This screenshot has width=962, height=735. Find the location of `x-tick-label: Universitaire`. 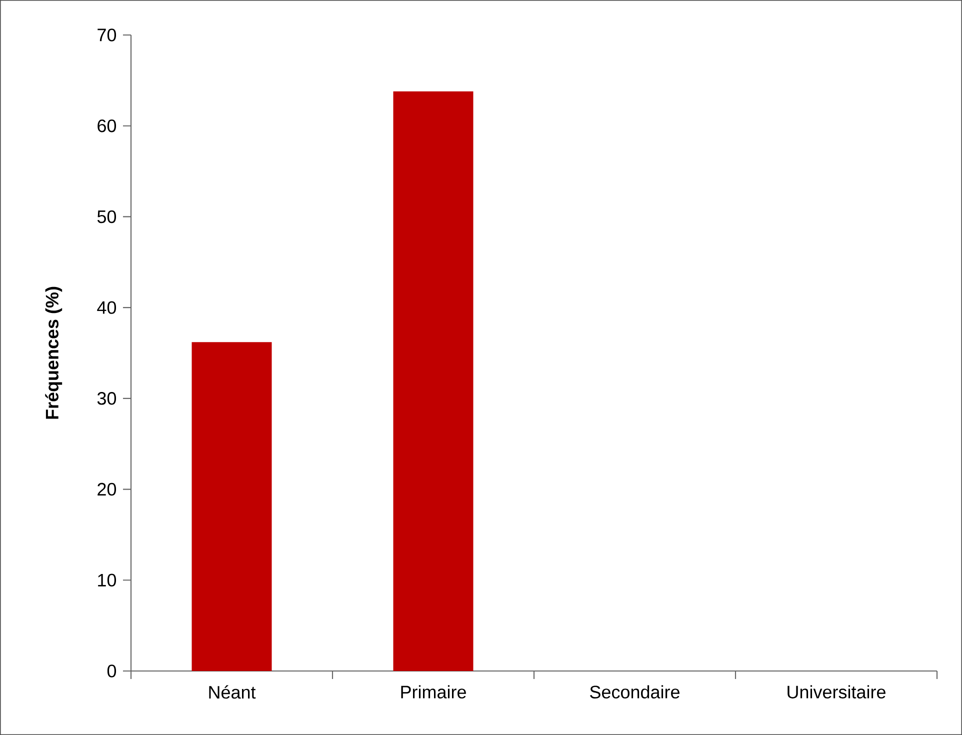

x-tick-label: Universitaire is located at coordinates (837, 691).